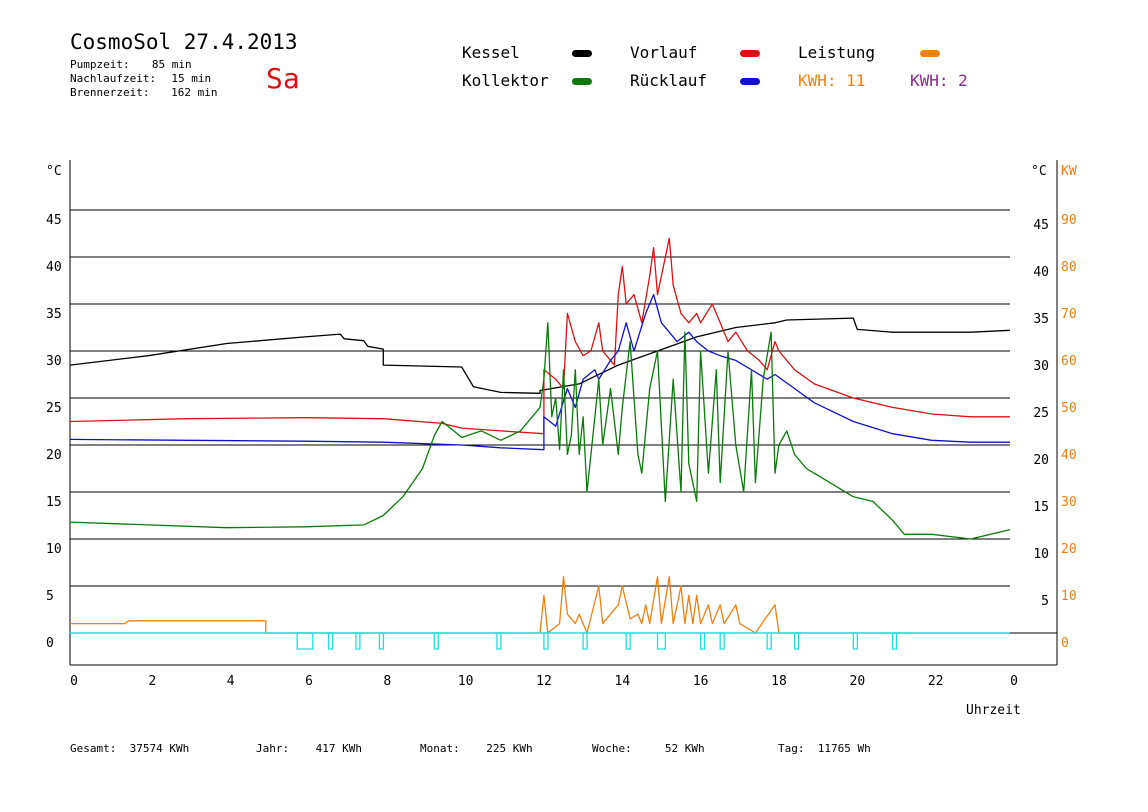  What do you see at coordinates (1069, 502) in the screenshot?
I see `kw-tick: 30` at bounding box center [1069, 502].